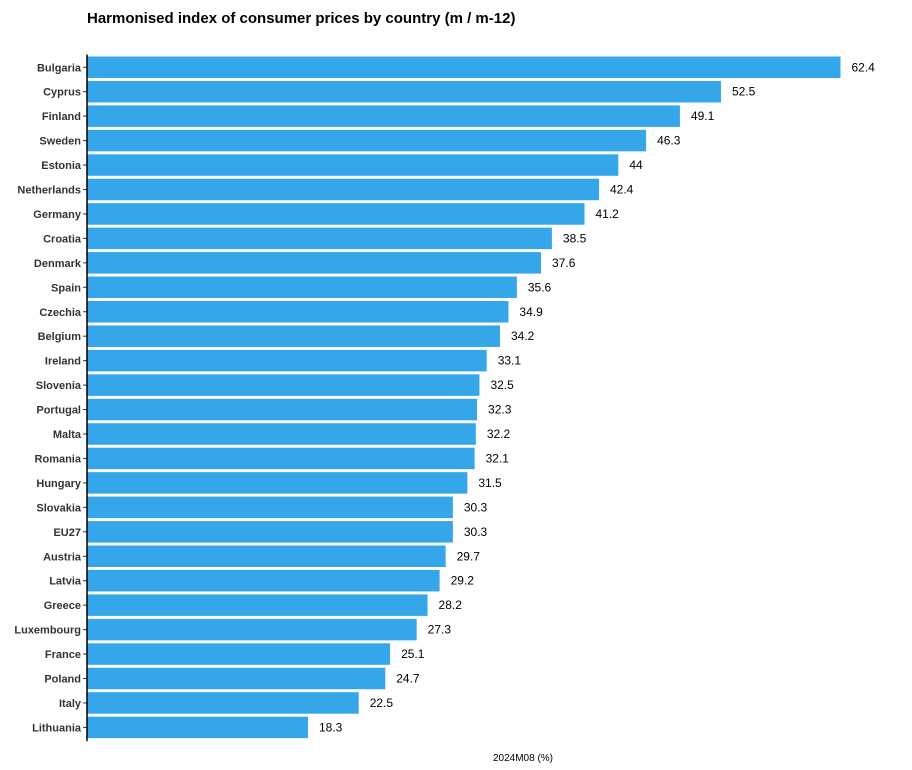 This screenshot has width=912, height=770. What do you see at coordinates (498, 458) in the screenshot?
I see `value-label: 32.1` at bounding box center [498, 458].